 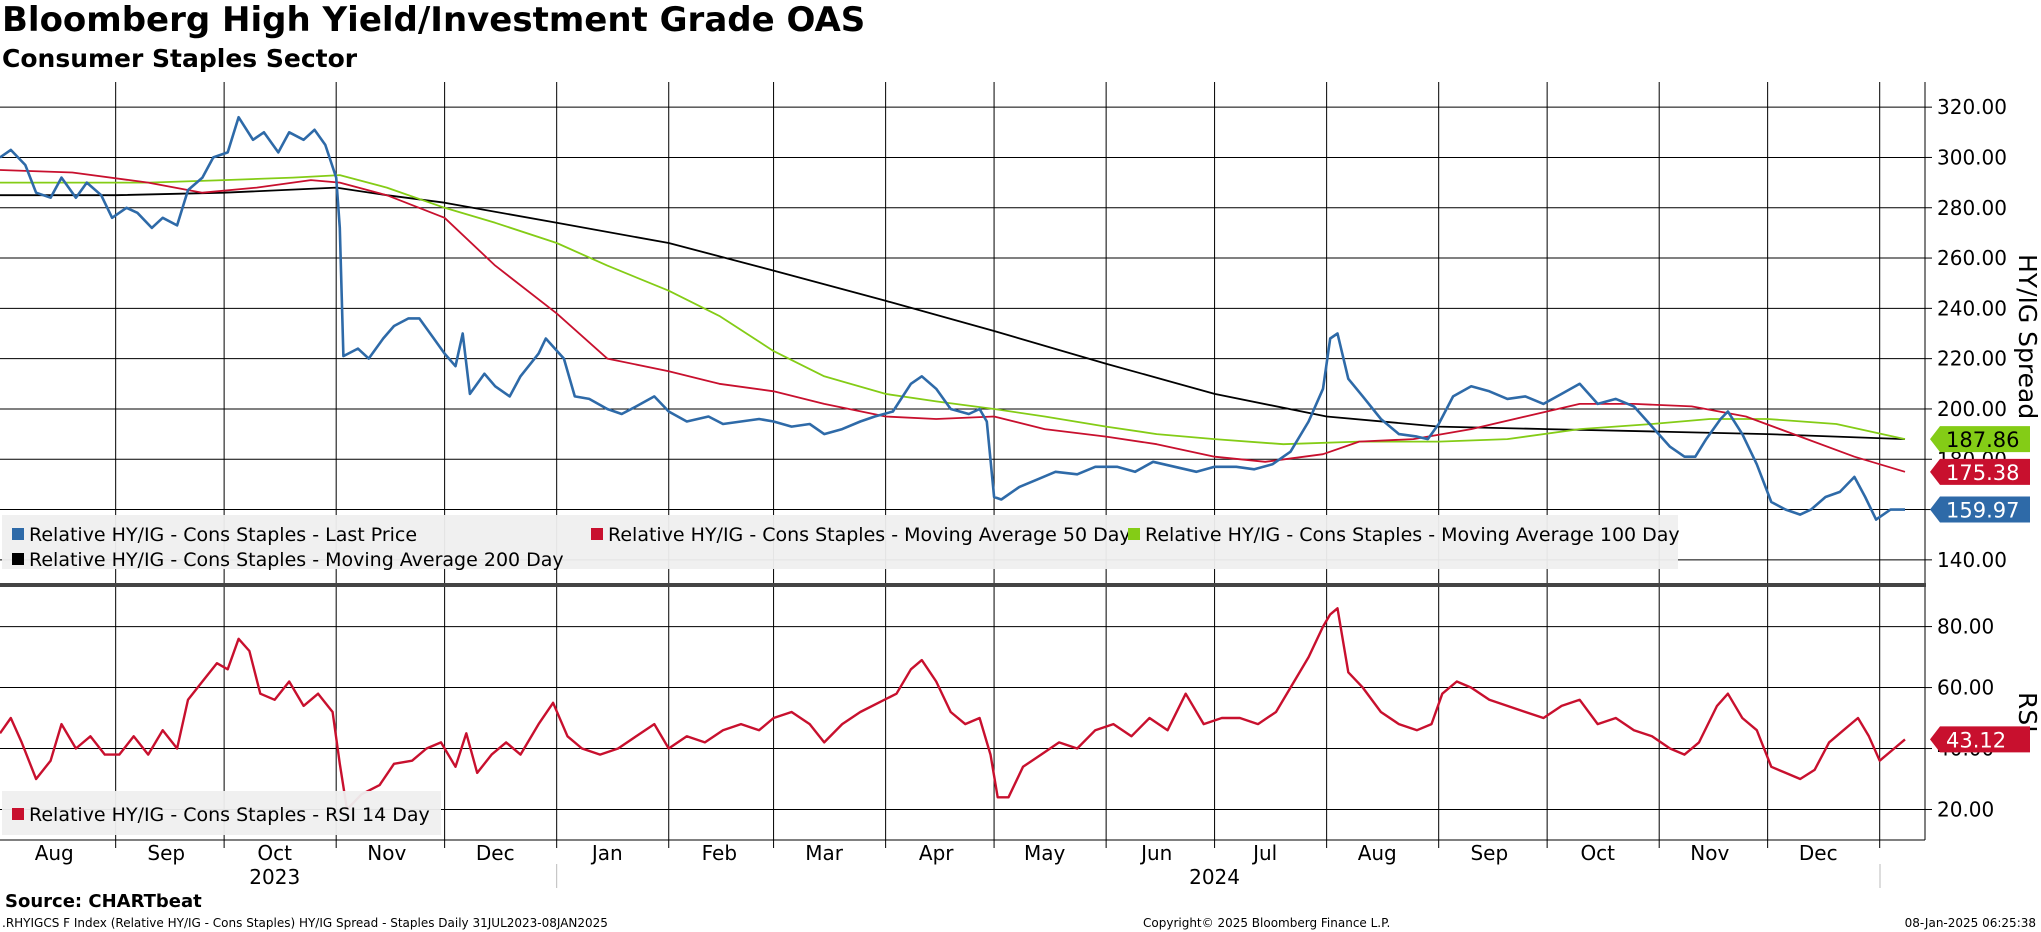 What do you see at coordinates (1045, 853) in the screenshot?
I see `x-month-label: May` at bounding box center [1045, 853].